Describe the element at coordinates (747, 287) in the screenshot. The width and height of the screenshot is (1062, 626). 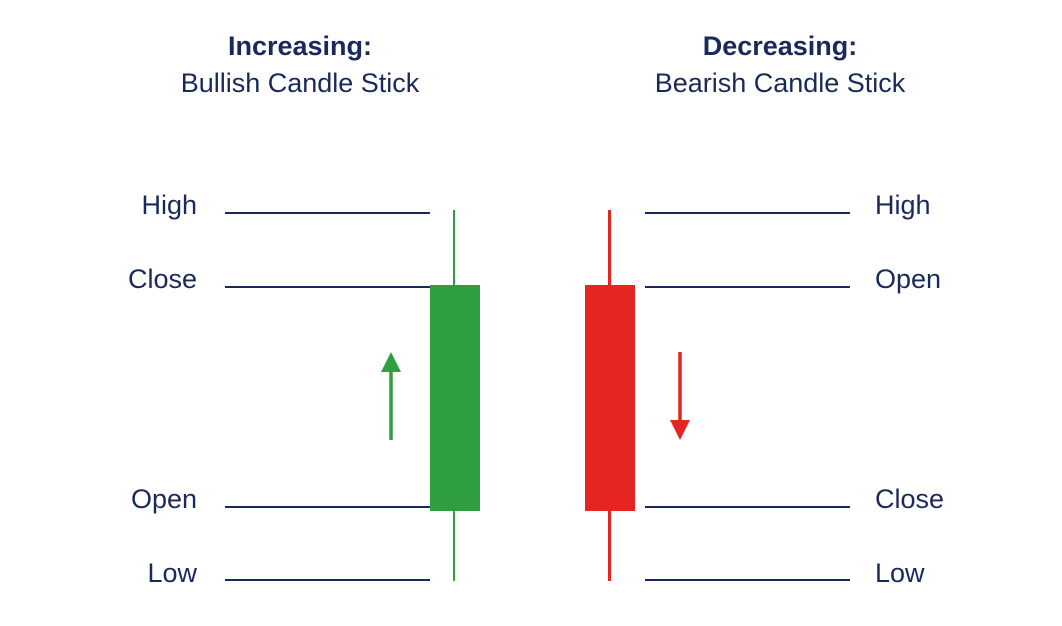
I see `bearish-open-line` at that location.